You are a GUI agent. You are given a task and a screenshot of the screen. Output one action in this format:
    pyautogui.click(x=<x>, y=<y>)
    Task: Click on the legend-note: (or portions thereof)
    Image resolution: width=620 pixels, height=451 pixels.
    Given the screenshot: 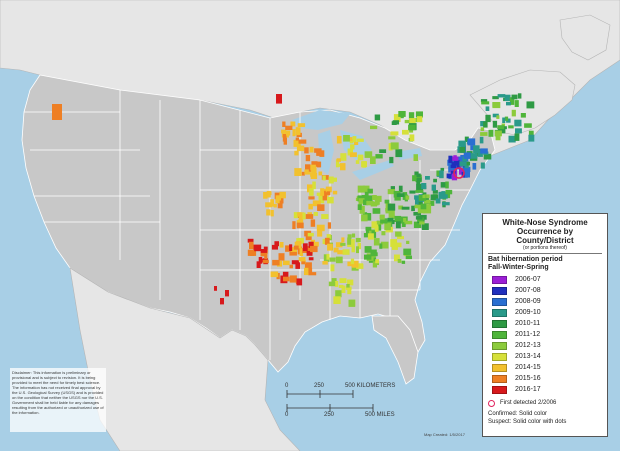 What is the action you would take?
    pyautogui.click(x=545, y=248)
    